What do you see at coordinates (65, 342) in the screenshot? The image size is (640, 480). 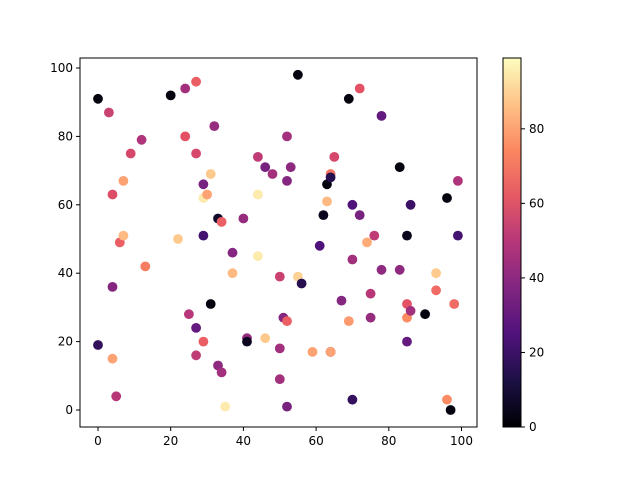 I see `y-tick-label: 20` at bounding box center [65, 342].